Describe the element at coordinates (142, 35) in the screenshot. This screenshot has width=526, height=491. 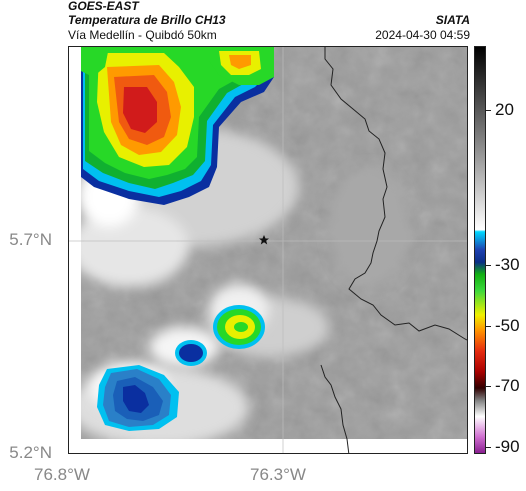
I see `region-subtitle: Vía Medellín - Quibdó 50km` at that location.